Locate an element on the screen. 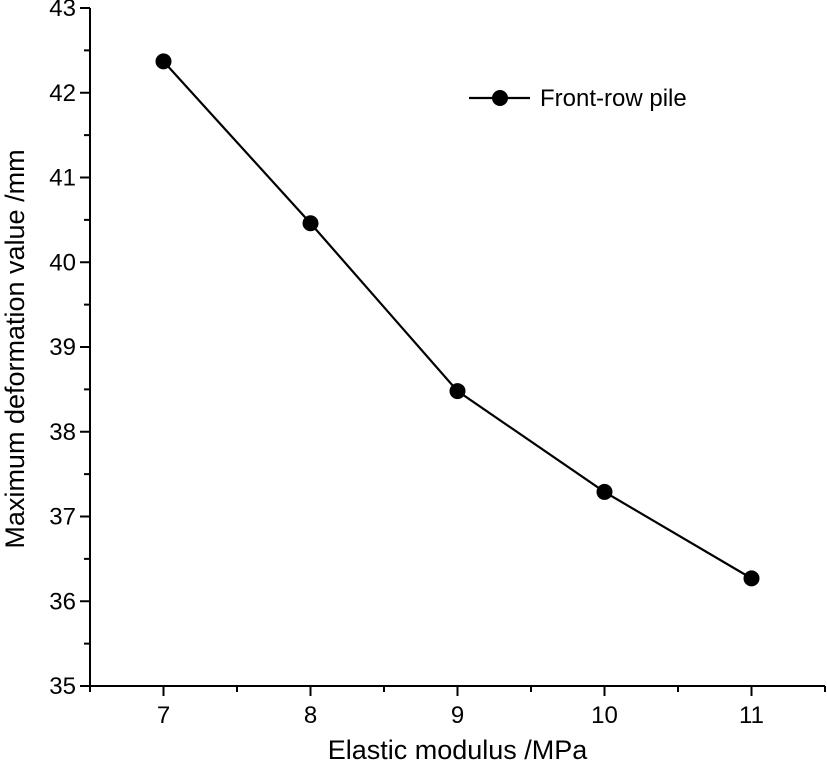  y-tick-label: 43 is located at coordinates (62, 11).